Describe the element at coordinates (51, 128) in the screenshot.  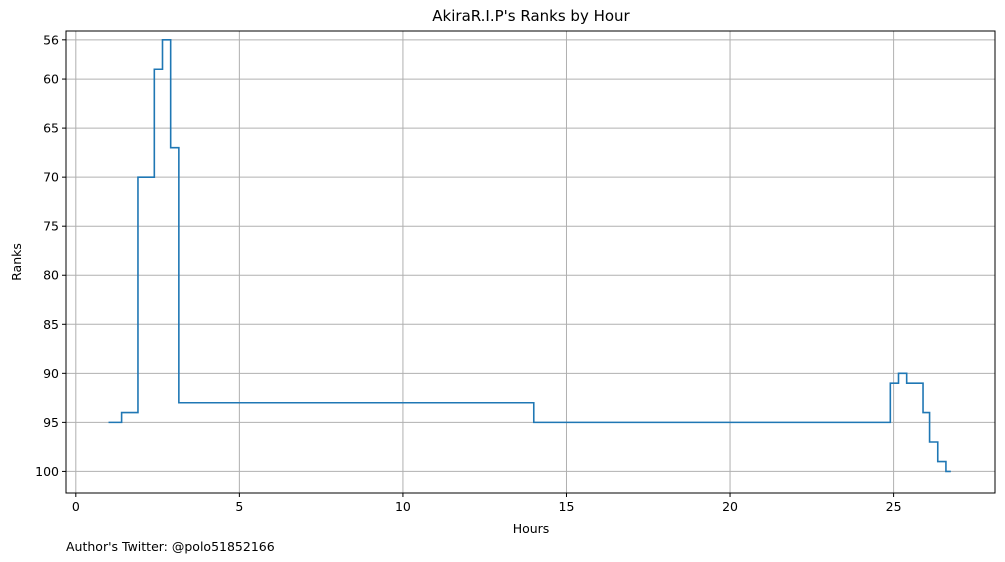
I see `y-tick-label: 65` at that location.